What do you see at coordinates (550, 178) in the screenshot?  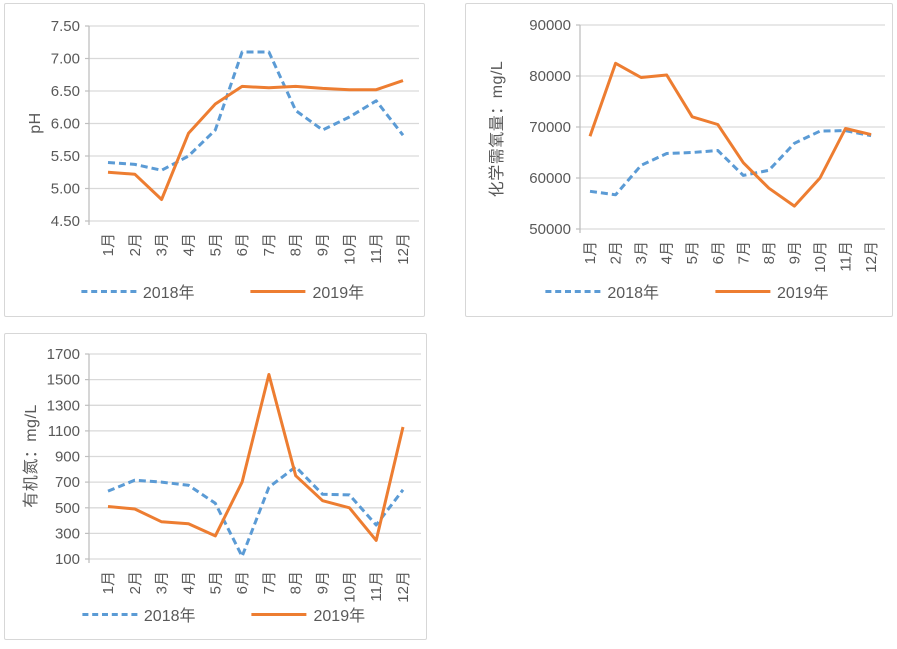 I see `y-tick-label: 60000` at bounding box center [550, 178].